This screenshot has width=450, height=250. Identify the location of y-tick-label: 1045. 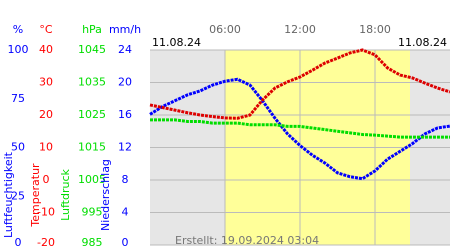
(92, 49).